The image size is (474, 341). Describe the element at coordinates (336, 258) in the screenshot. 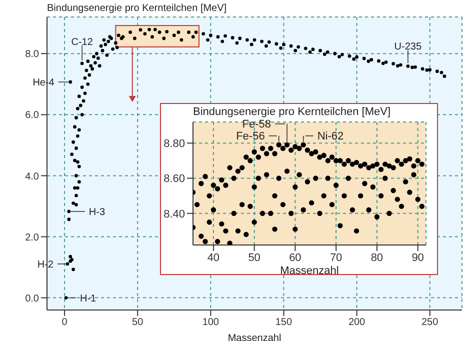

I see `x-tick-label: 70` at that location.